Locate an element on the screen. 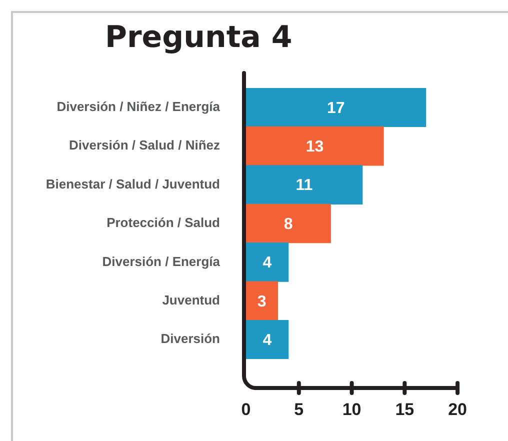 The width and height of the screenshot is (508, 441). chart-title: Pregunta 4 is located at coordinates (198, 38).